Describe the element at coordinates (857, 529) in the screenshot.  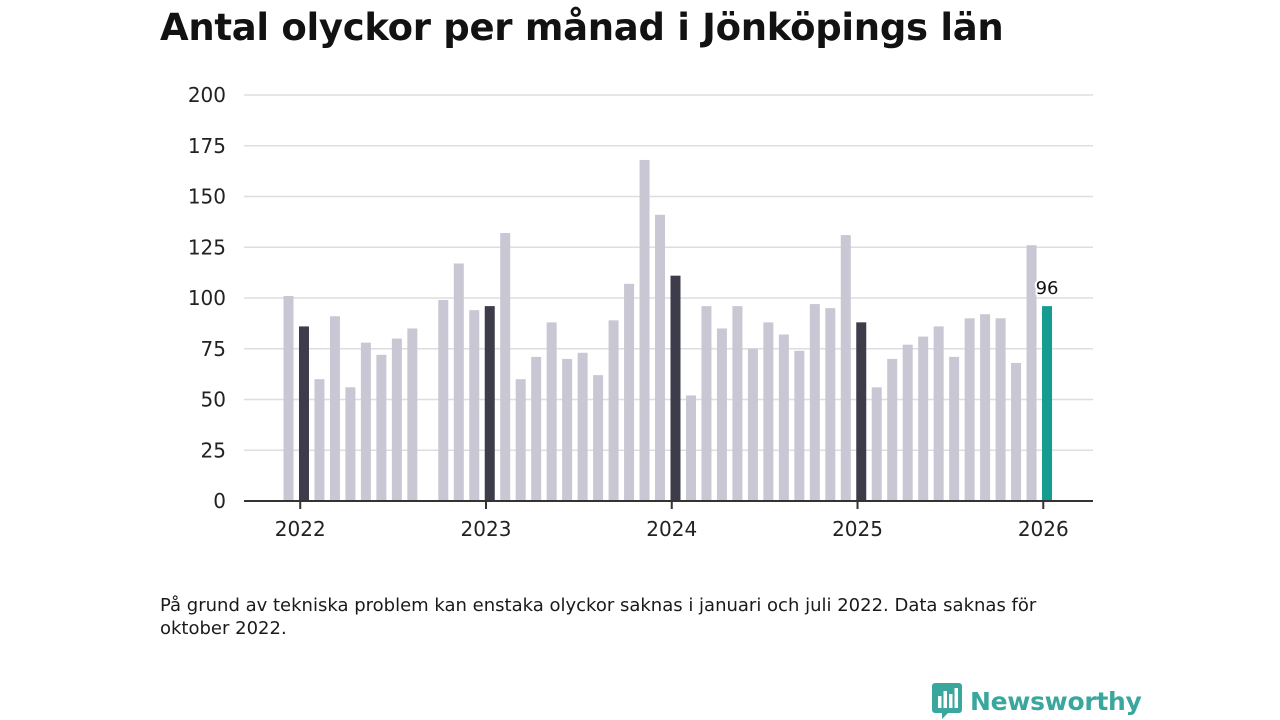
I see `x-tick-label-2025: 2025` at that location.